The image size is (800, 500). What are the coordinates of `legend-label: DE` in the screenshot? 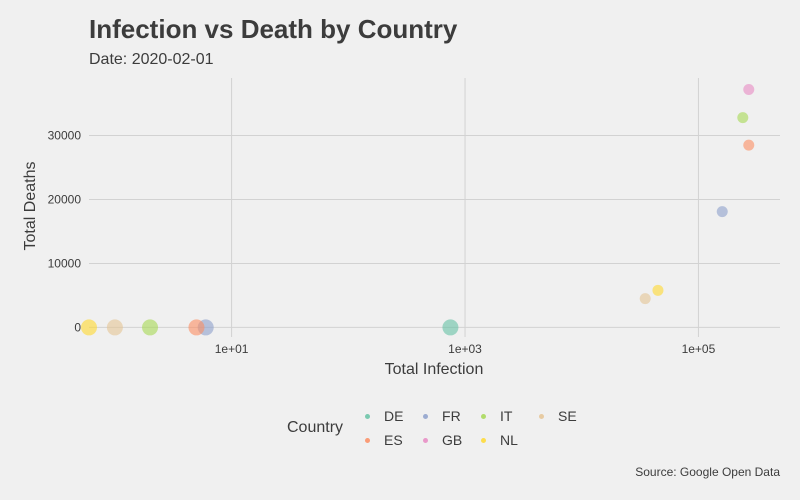 It's located at (394, 416).